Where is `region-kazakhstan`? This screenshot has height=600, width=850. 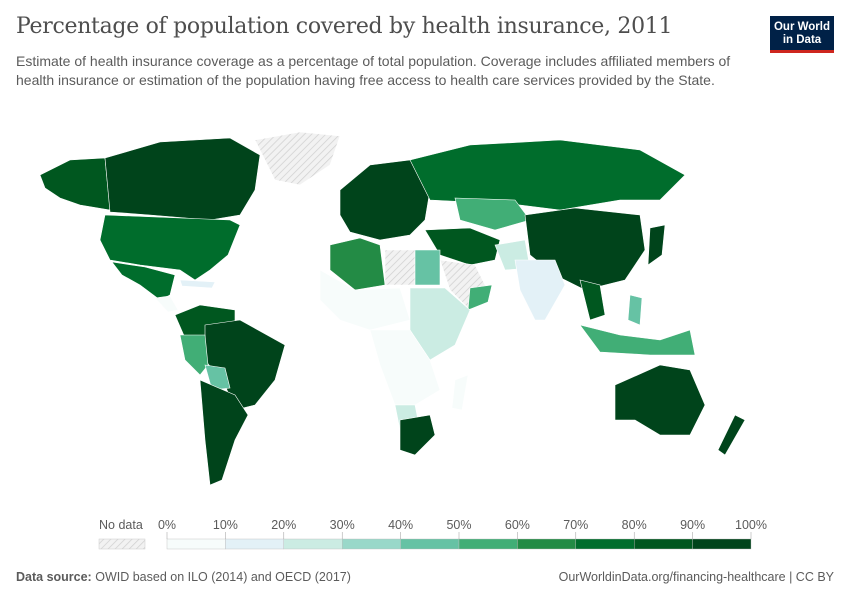
region-kazakhstan is located at coordinates (492, 214).